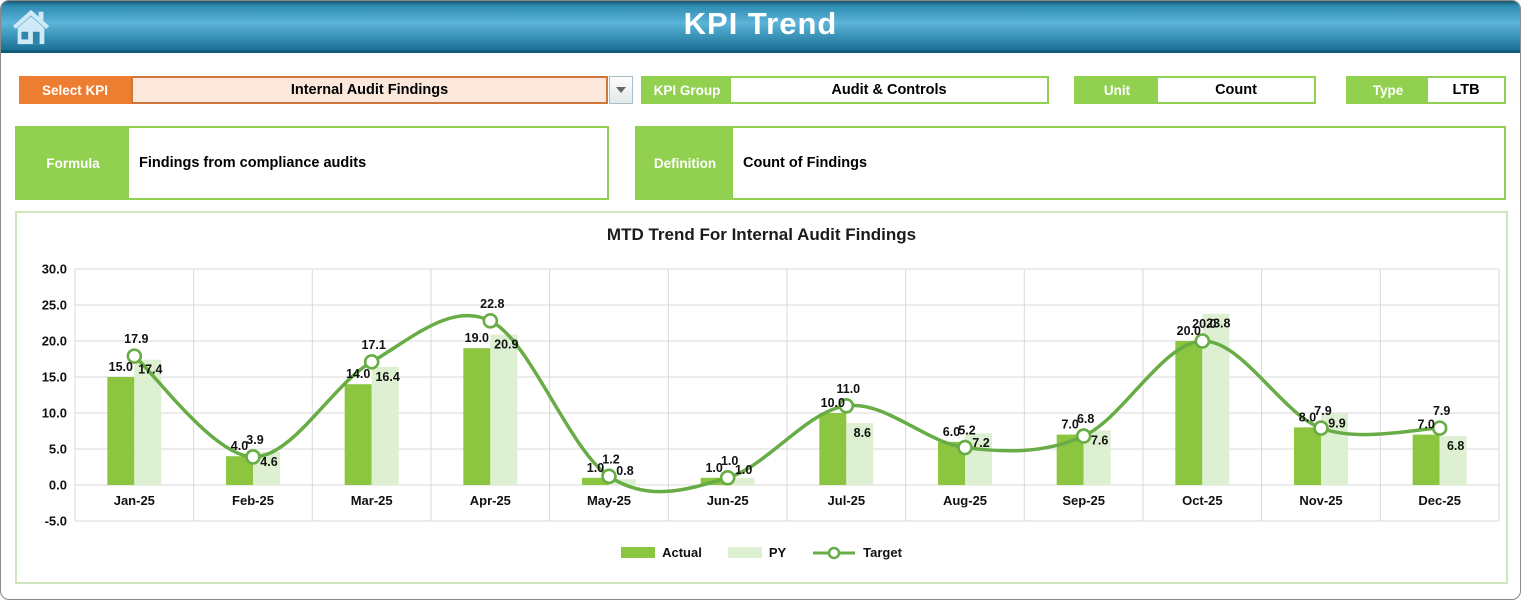 This screenshot has height=600, width=1521. I want to click on header-bar: KPI Trend, so click(760, 27).